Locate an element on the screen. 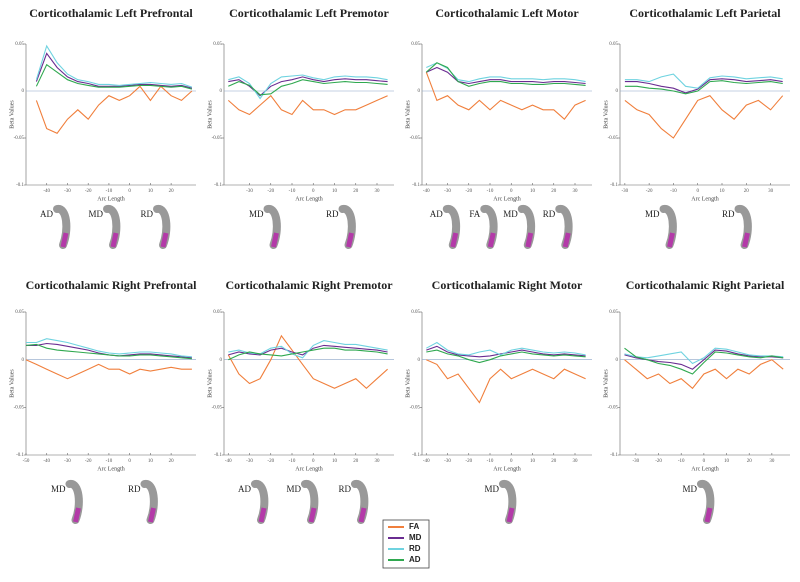 The image size is (800, 582). panel-title: Corticothalamic Left Parietal is located at coordinates (705, 13).